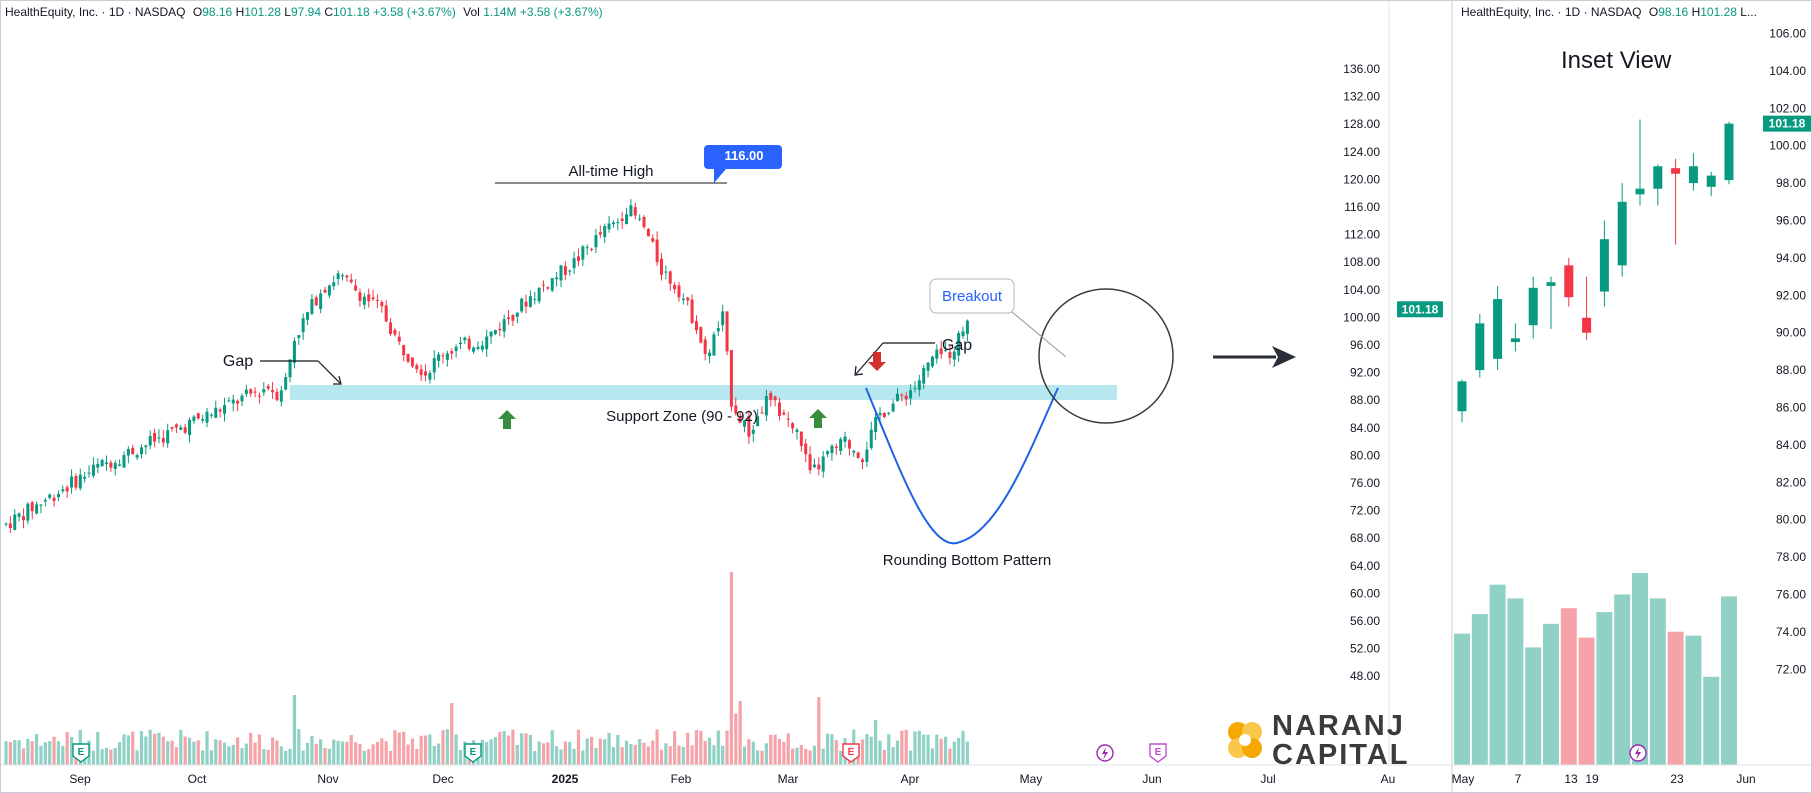 The width and height of the screenshot is (1812, 793). I want to click on inset-candles, so click(1595, 271).